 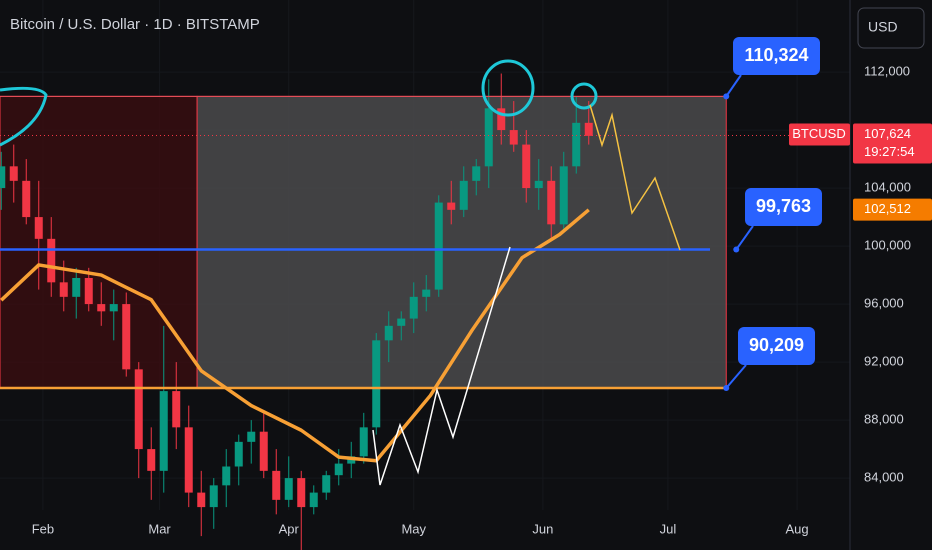 I want to click on chart-title: Bitcoin / U.S. Dollar · 1D · BITSTAMP, so click(x=135, y=24).